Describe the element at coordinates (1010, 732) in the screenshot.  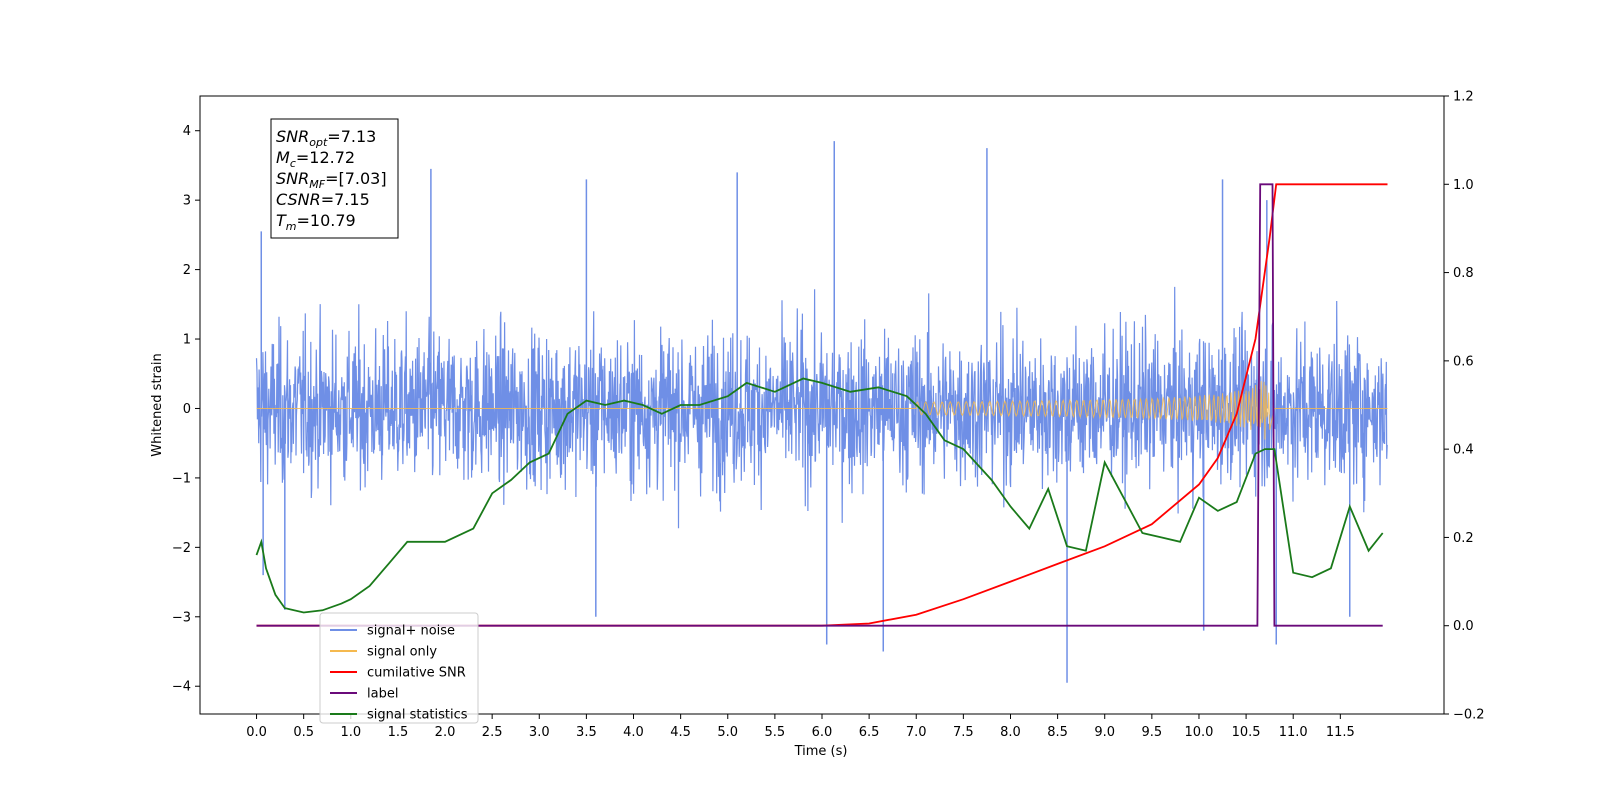
I see `x-tick-label: 8.0` at that location.